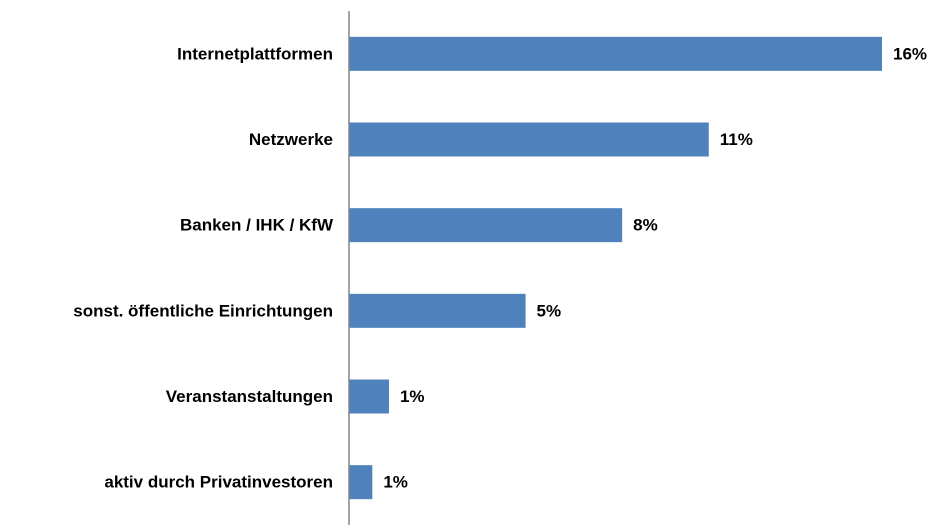 The height and width of the screenshot is (530, 938). I want to click on value-label: 8%, so click(645, 225).